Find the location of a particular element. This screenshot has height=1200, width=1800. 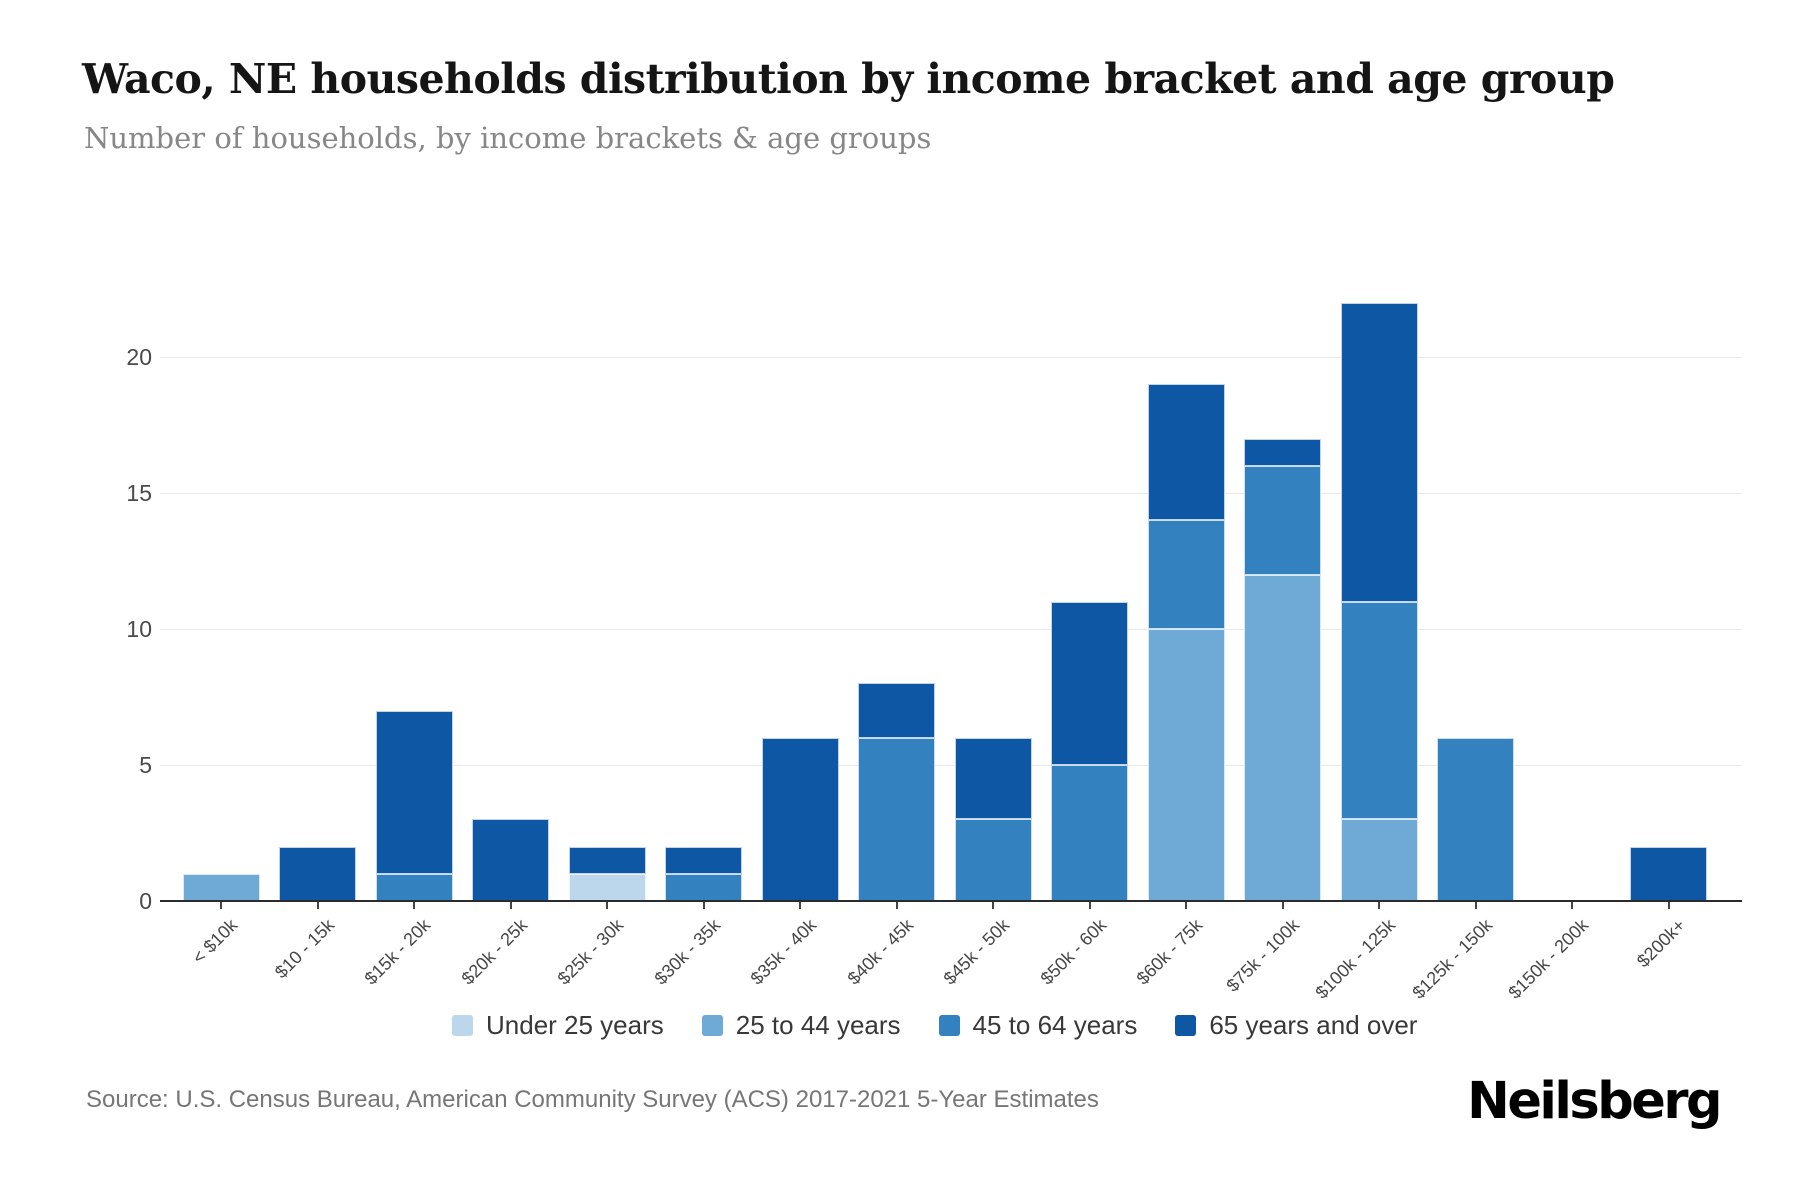

bar--75k-100k is located at coordinates (1282, 450).